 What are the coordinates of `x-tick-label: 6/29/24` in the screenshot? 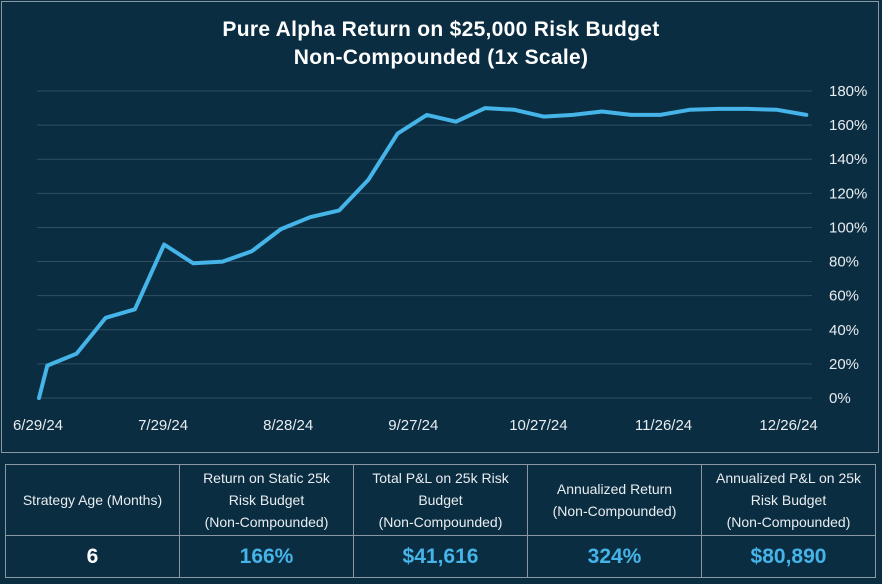 It's located at (38, 425).